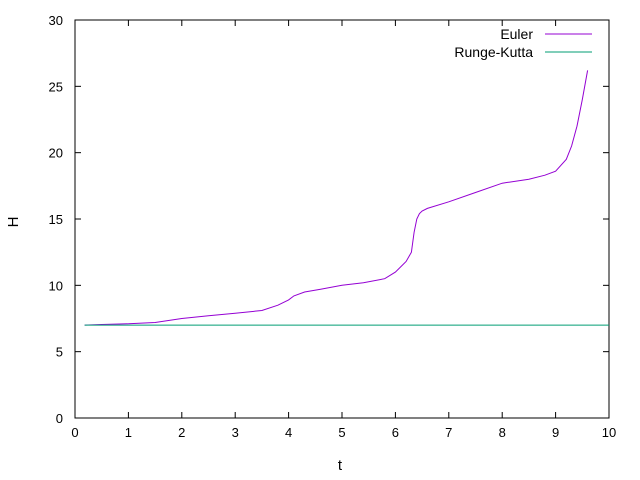 The height and width of the screenshot is (480, 640). What do you see at coordinates (56, 20) in the screenshot?
I see `y-tick-label: 30` at bounding box center [56, 20].